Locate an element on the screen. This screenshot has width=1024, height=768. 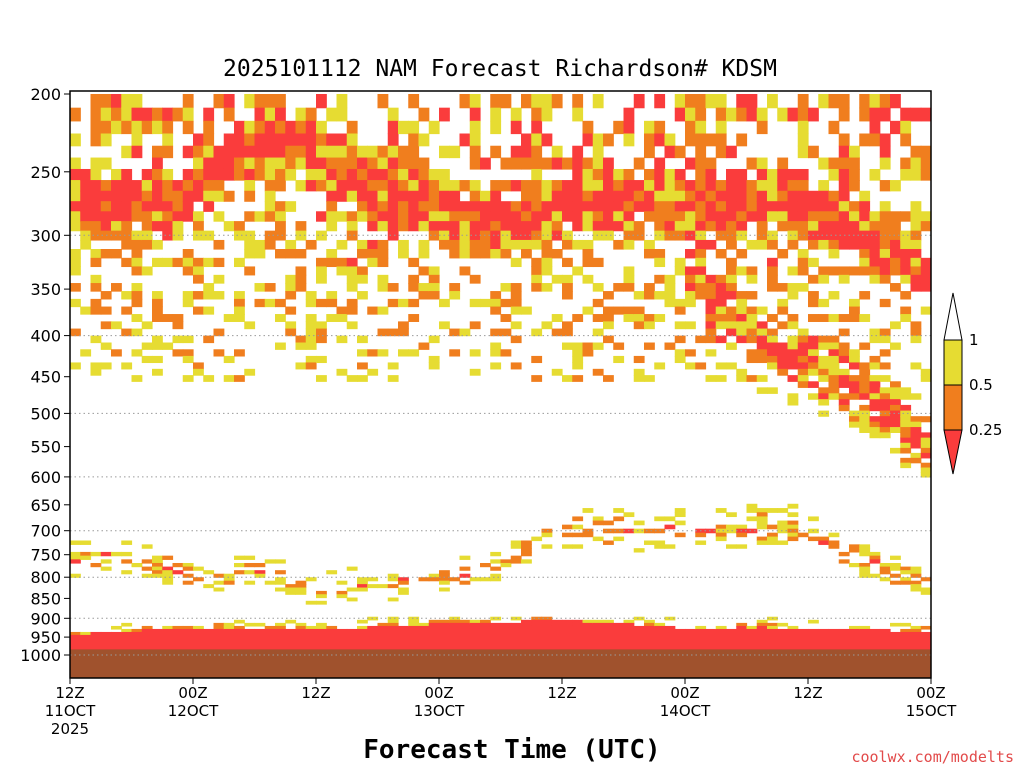
y-tick-label: 350 is located at coordinates (45, 289).